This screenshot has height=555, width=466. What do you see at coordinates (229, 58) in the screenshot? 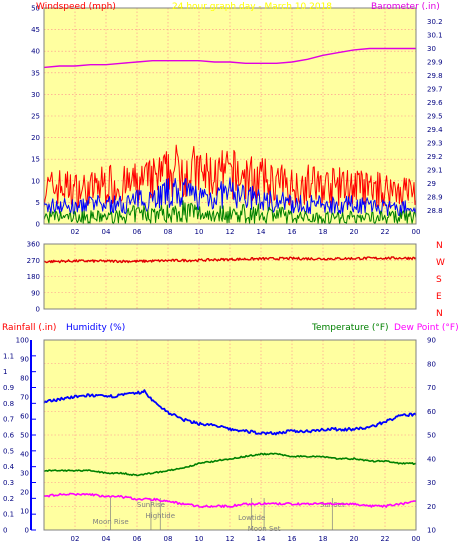
I see `barometer-series` at bounding box center [229, 58].